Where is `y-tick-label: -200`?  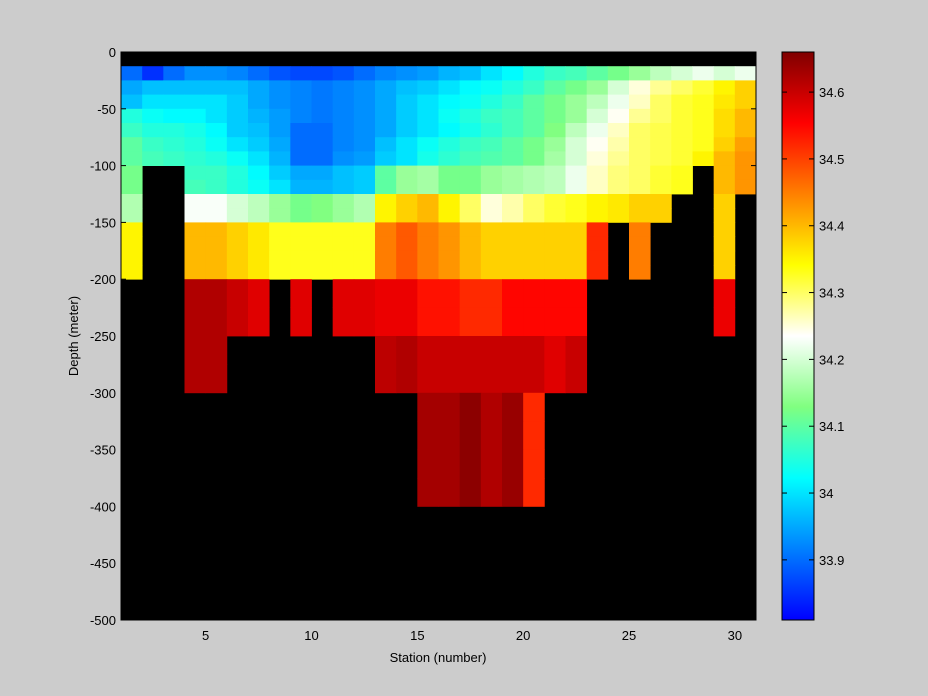
y-tick-label: -200 is located at coordinates (103, 279).